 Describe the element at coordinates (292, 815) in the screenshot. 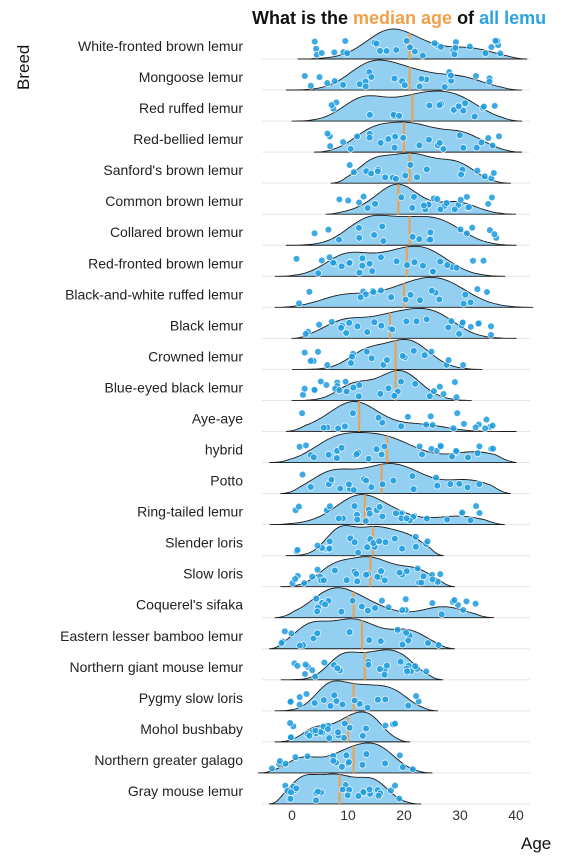

I see `x-tick-label: 0` at that location.